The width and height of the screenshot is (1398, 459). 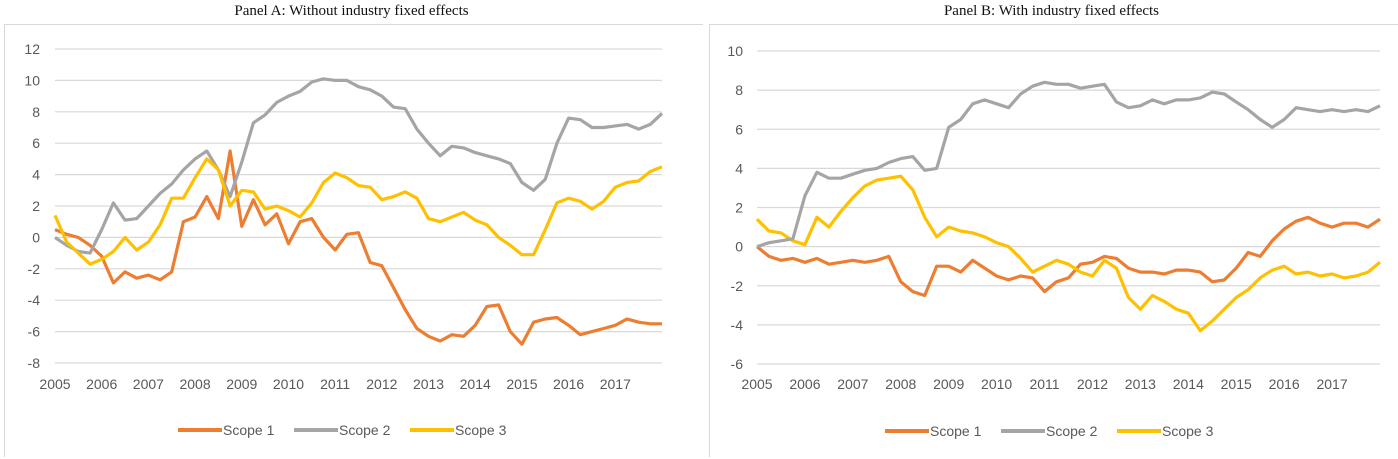 I want to click on panel-a-title: Panel A: Without industry fixed effects, so click(x=351, y=11).